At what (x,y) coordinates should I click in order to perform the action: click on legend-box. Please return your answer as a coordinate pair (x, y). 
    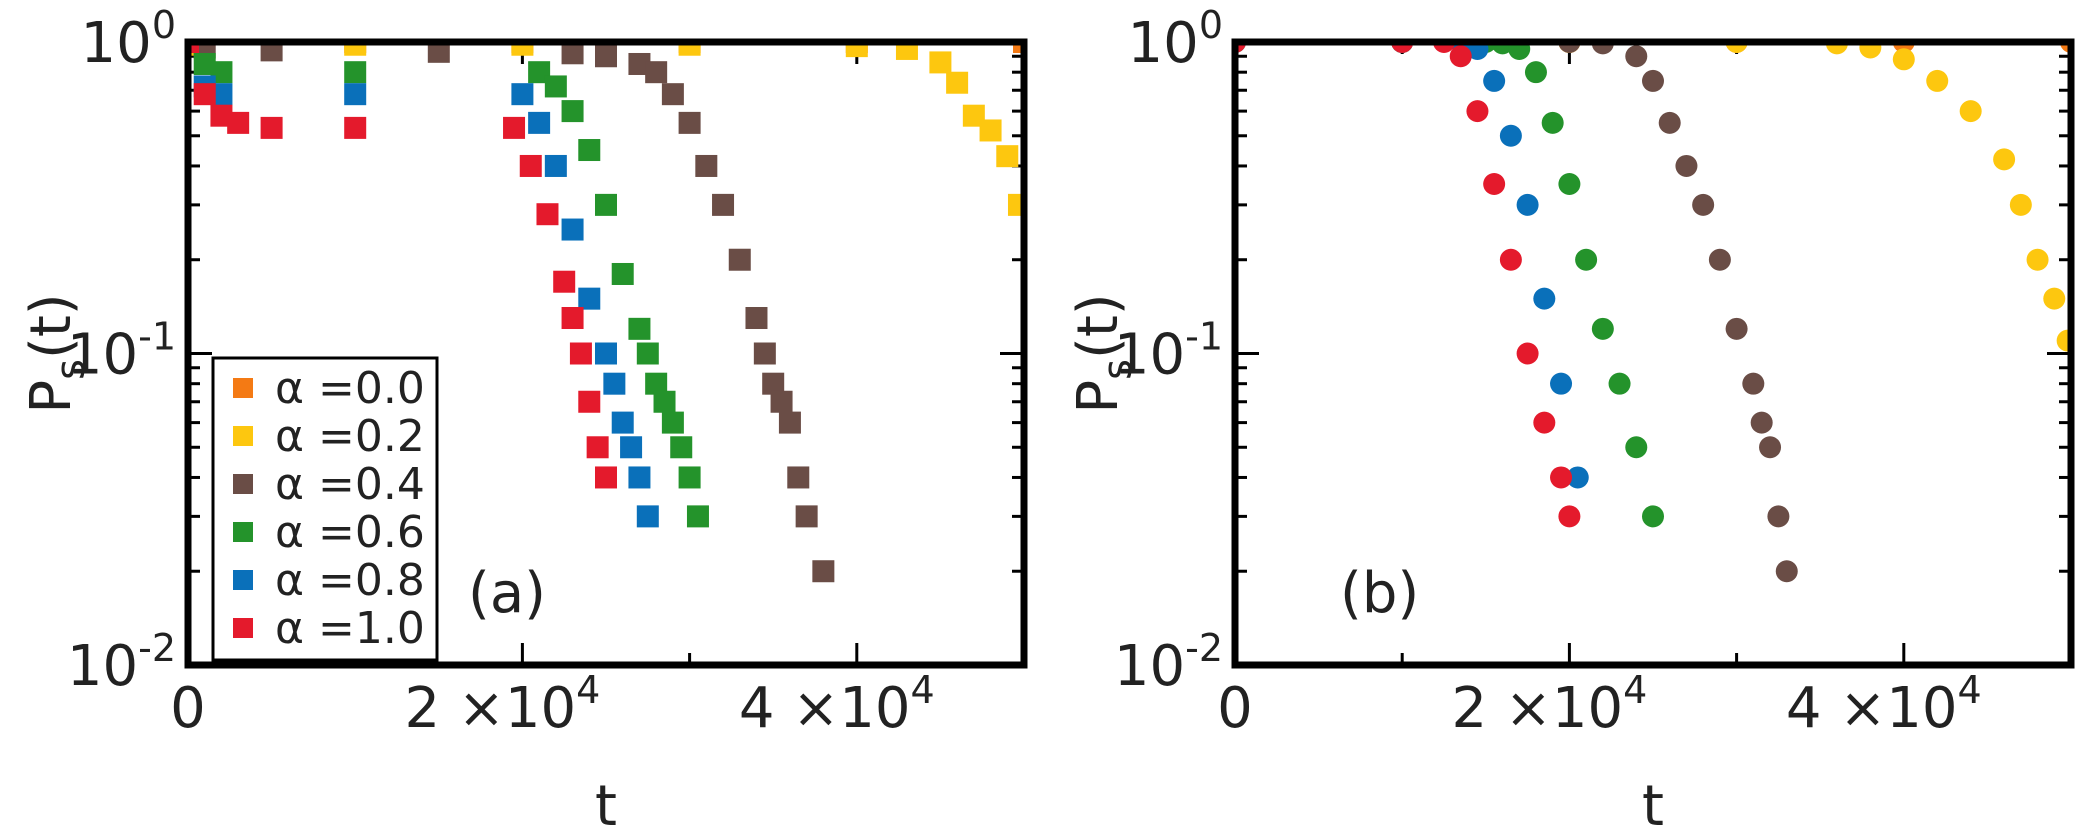
    Looking at the image, I should click on (325, 509).